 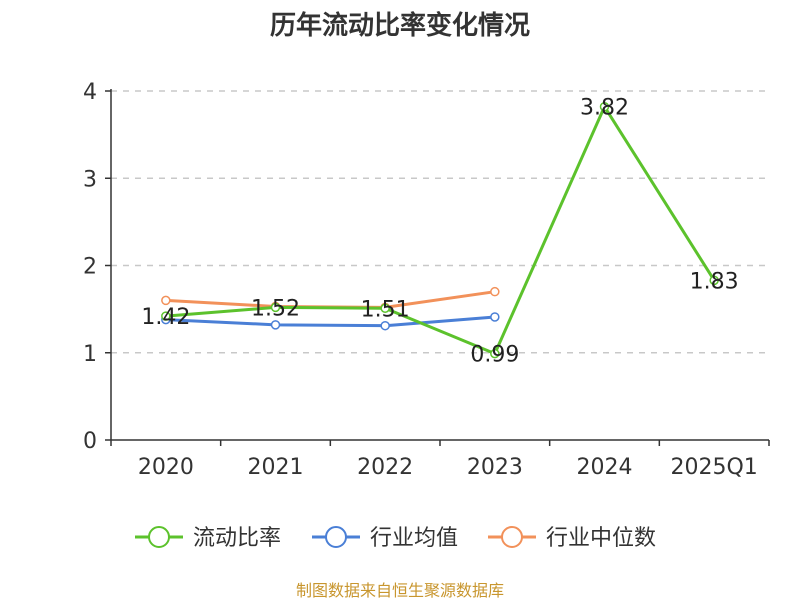 I want to click on data-label: 3.82, so click(x=604, y=108).